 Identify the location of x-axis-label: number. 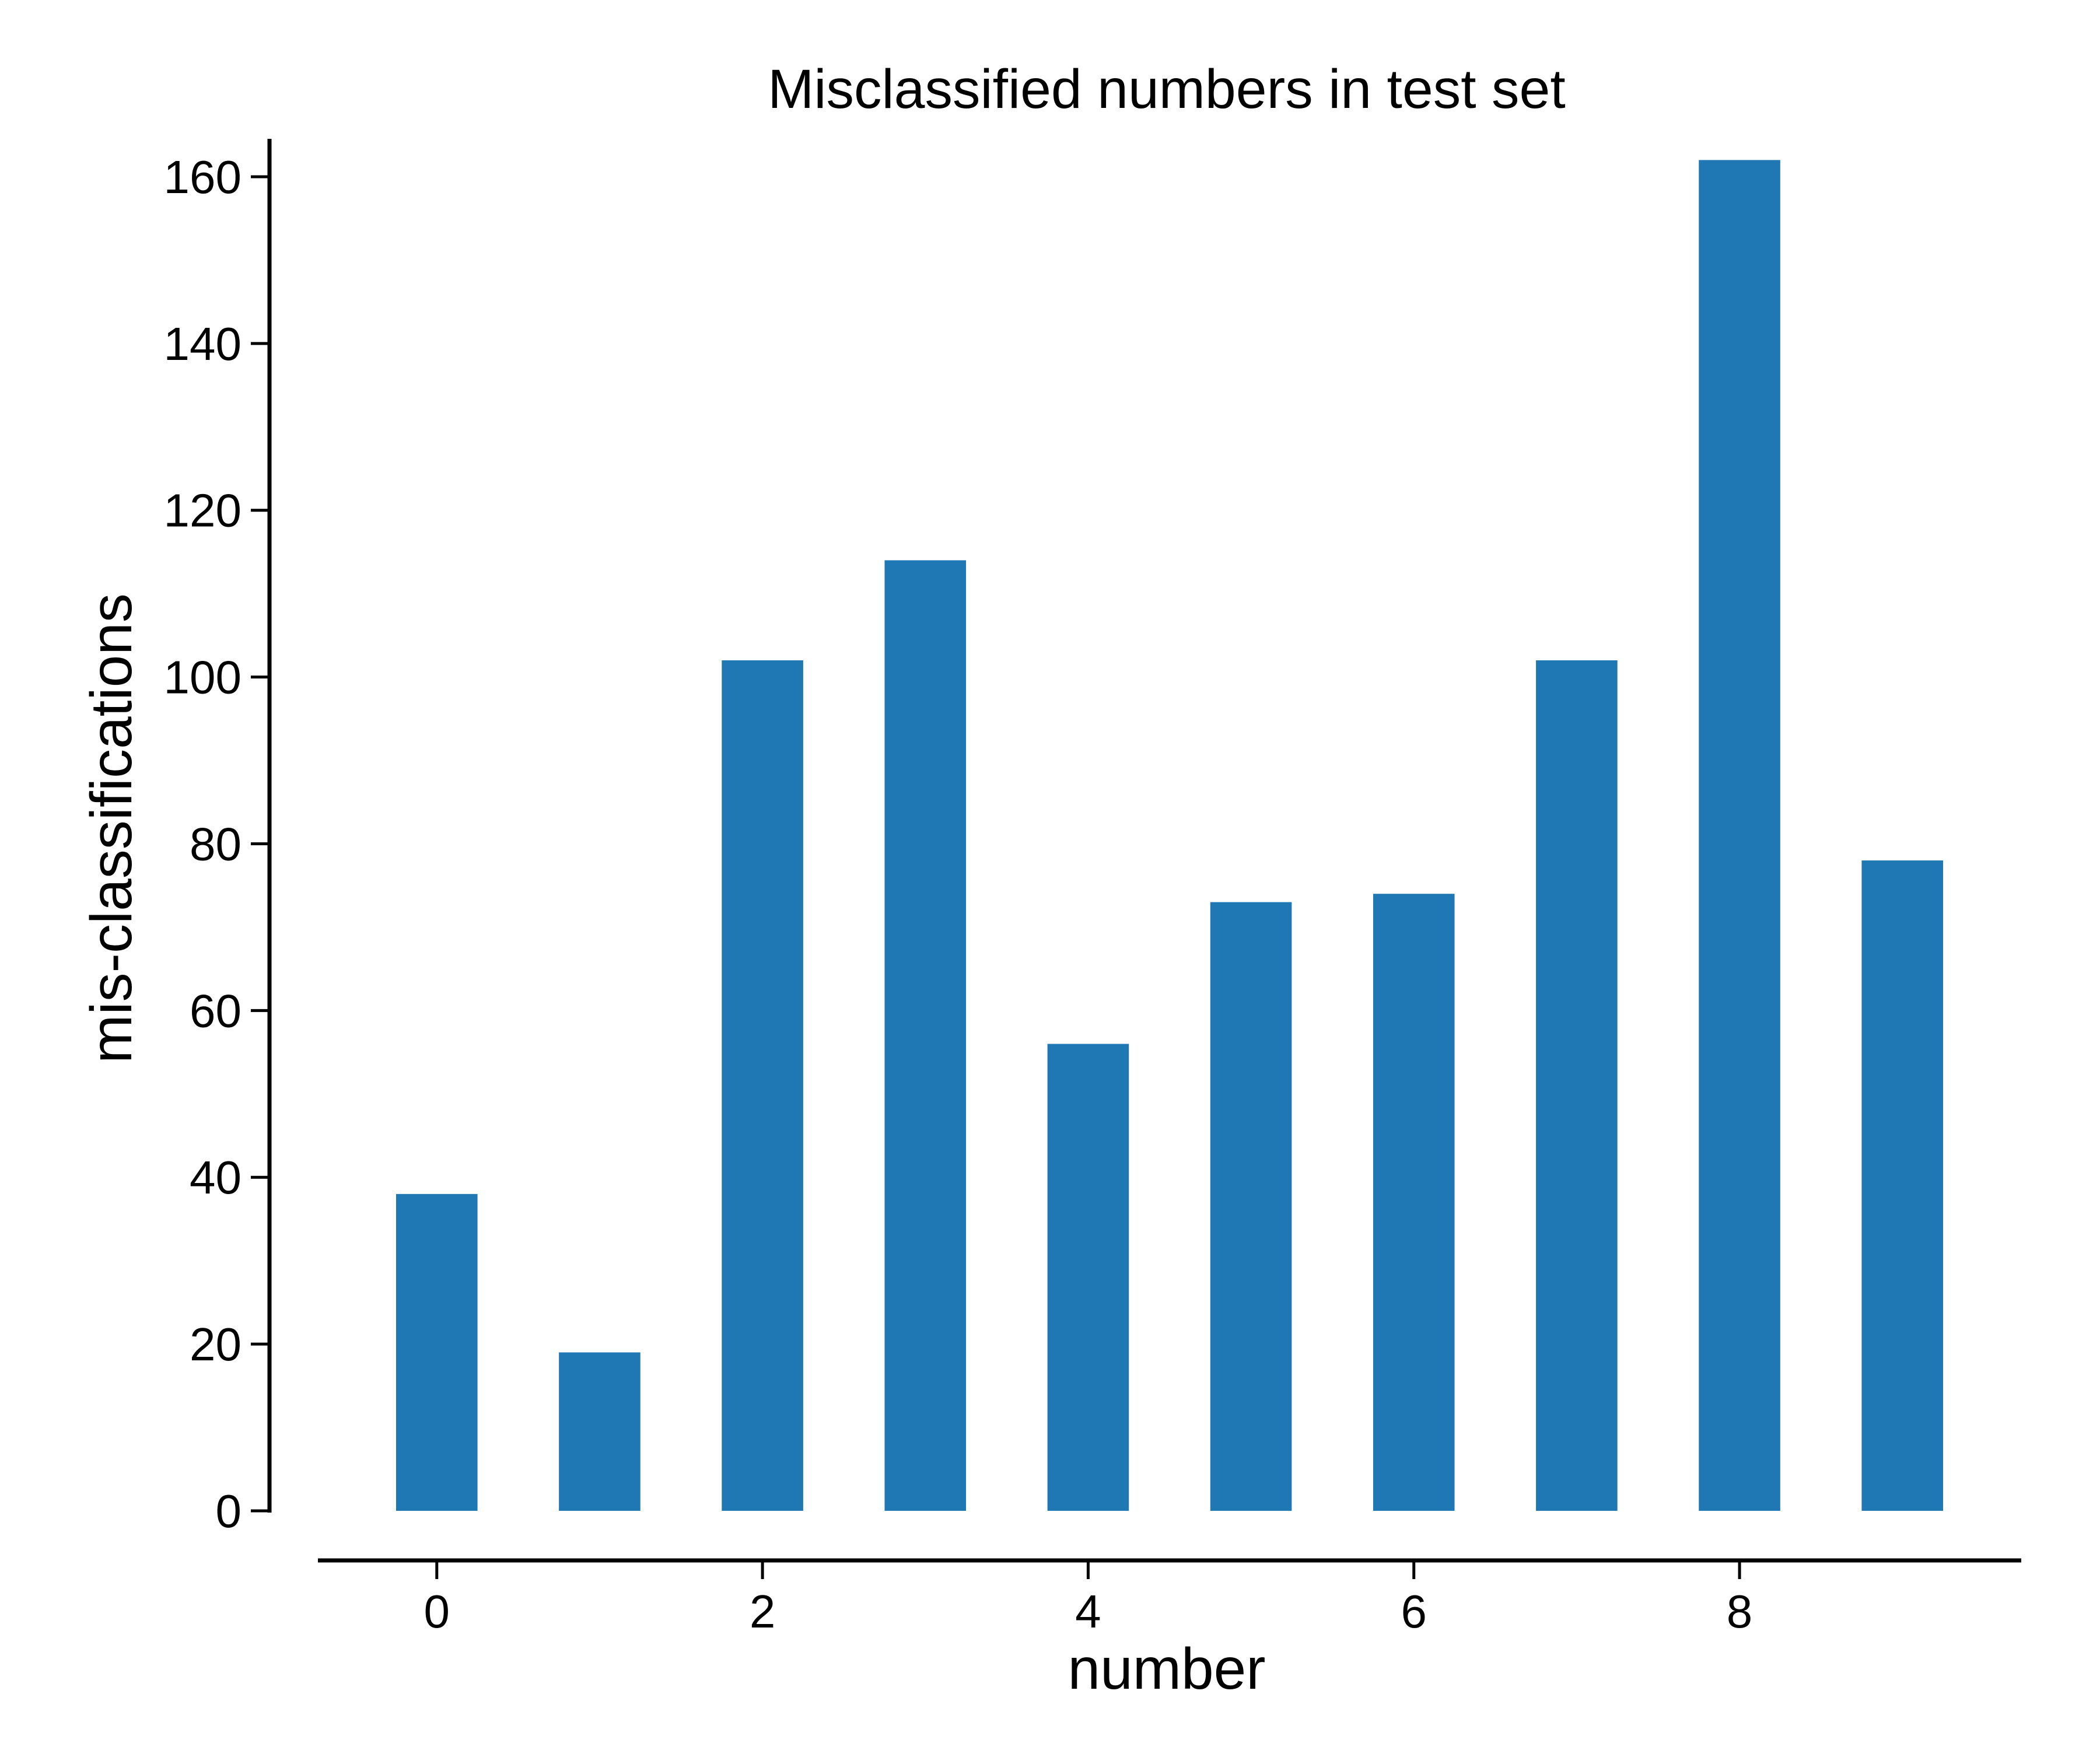
(1166, 1669).